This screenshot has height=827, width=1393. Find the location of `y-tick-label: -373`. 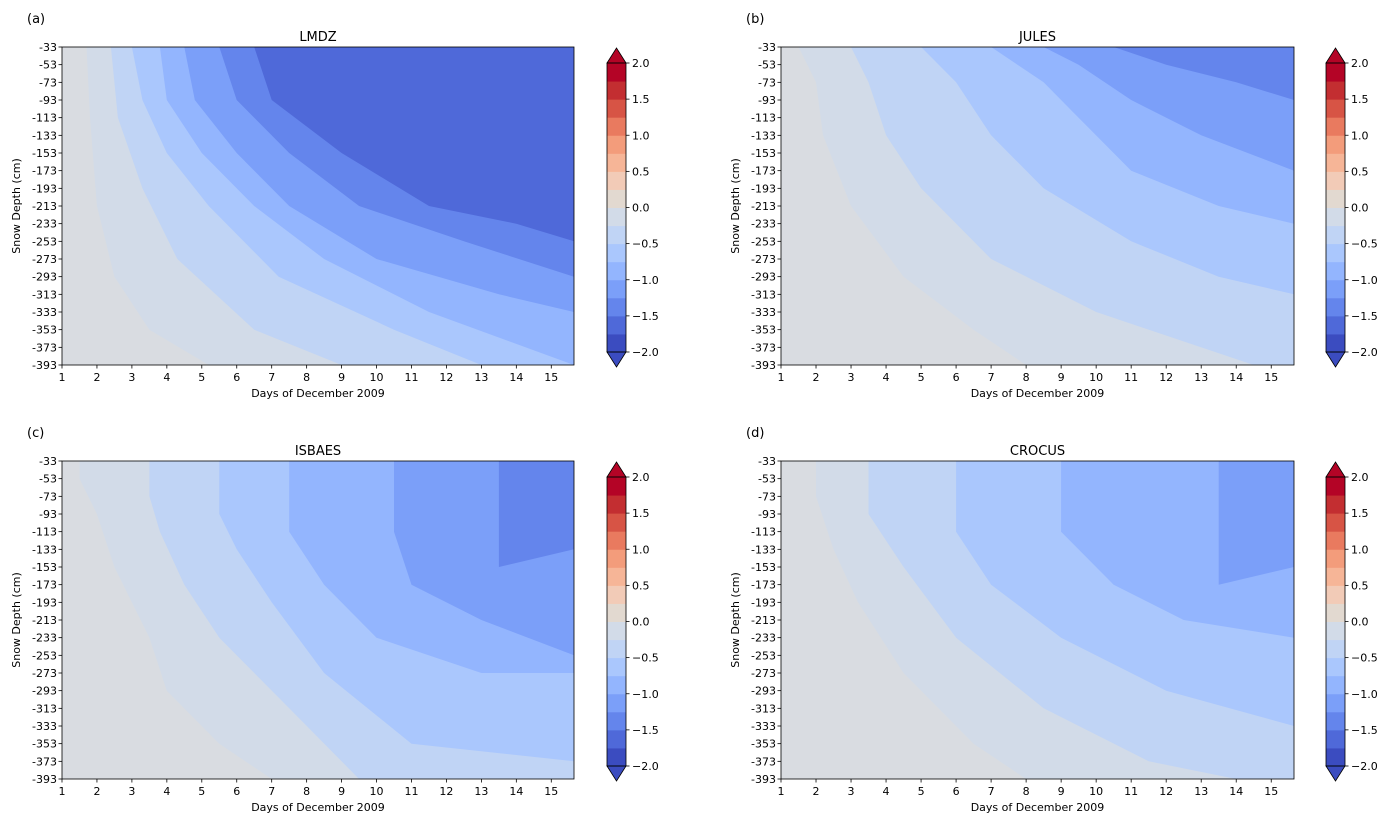

y-tick-label: -373 is located at coordinates (44, 761).